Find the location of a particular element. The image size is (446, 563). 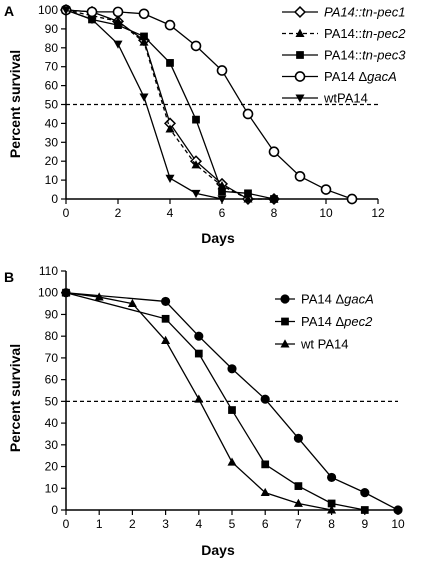

panel-a-x-tick-label: 0 is located at coordinates (66, 213).